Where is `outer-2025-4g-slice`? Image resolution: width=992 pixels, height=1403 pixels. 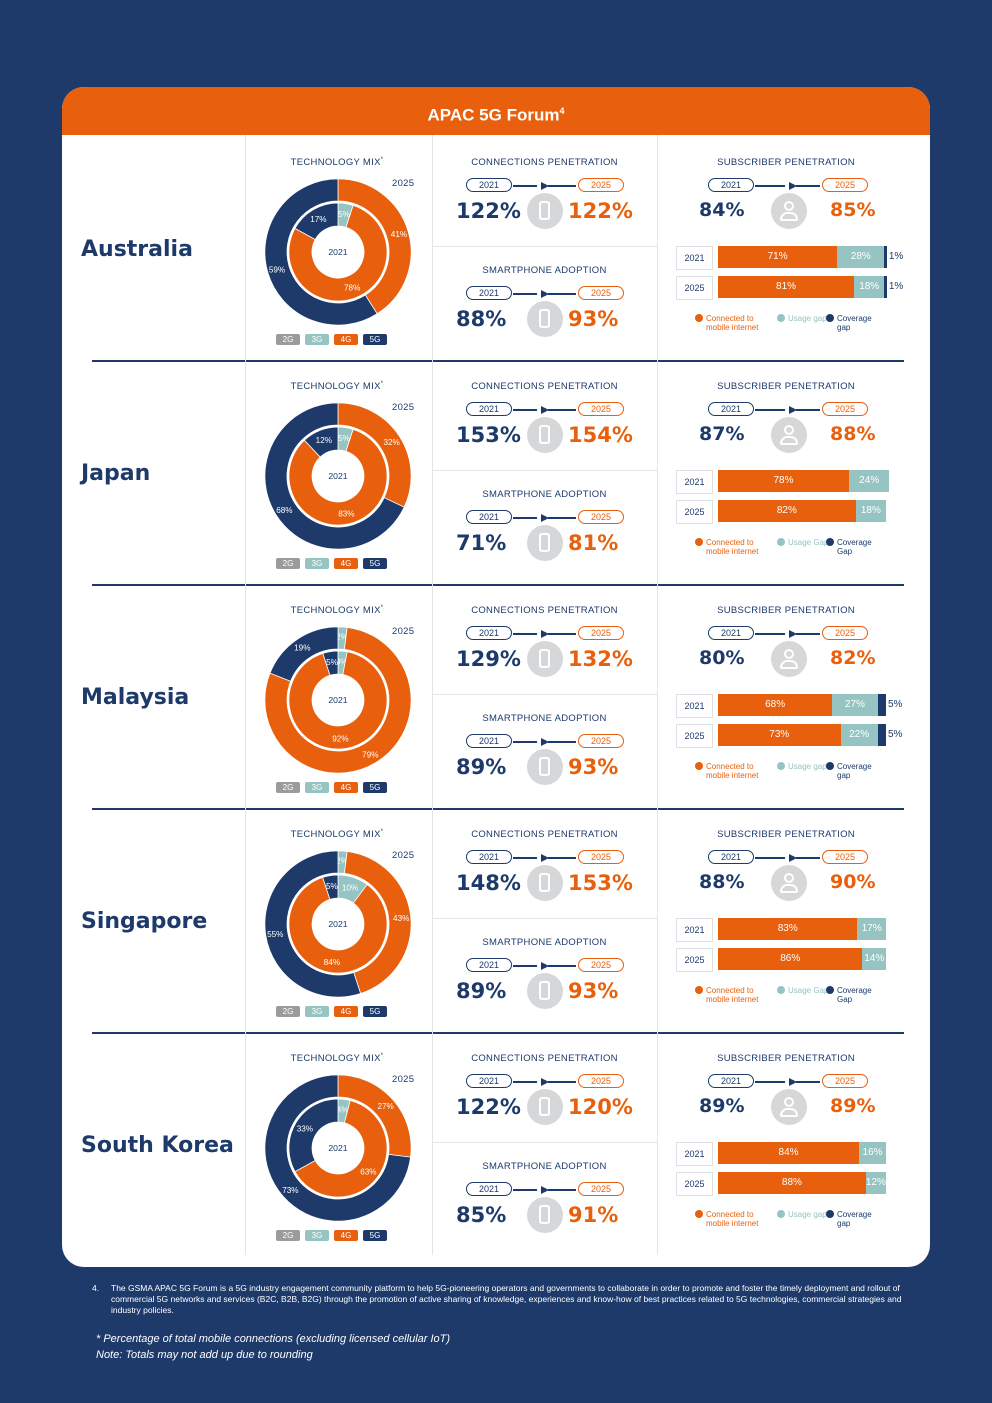 outer-2025-4g-slice is located at coordinates (338, 700).